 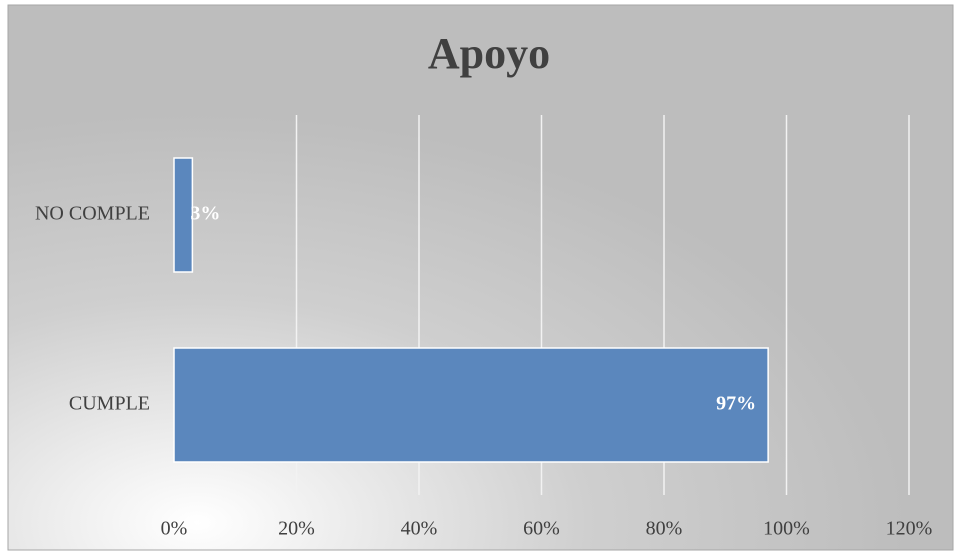 I want to click on x-tick-label: 40%, so click(x=419, y=529).